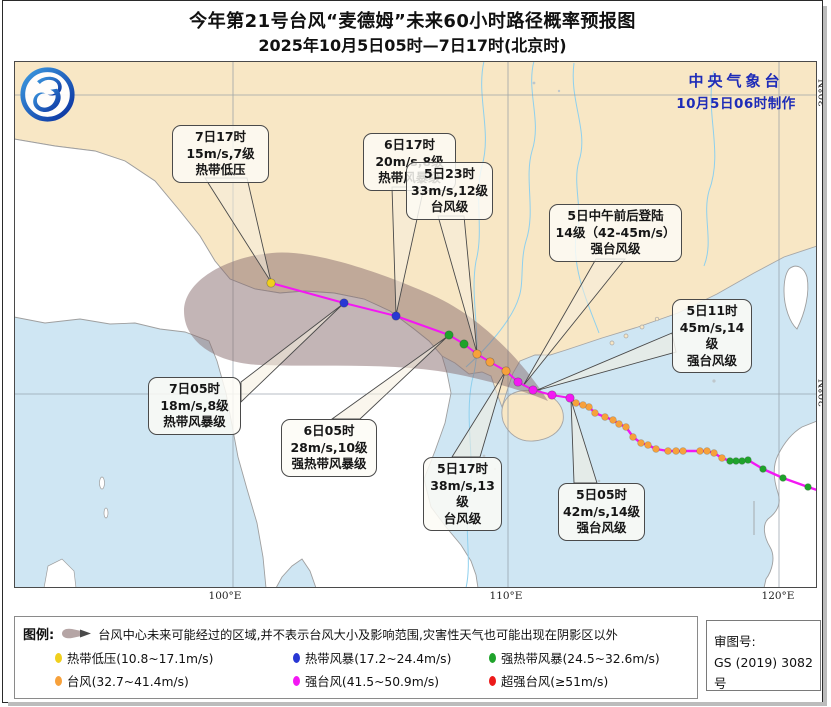 The image size is (831, 707). What do you see at coordinates (271, 283) in the screenshot?
I see `forecast-point-TD` at bounding box center [271, 283].